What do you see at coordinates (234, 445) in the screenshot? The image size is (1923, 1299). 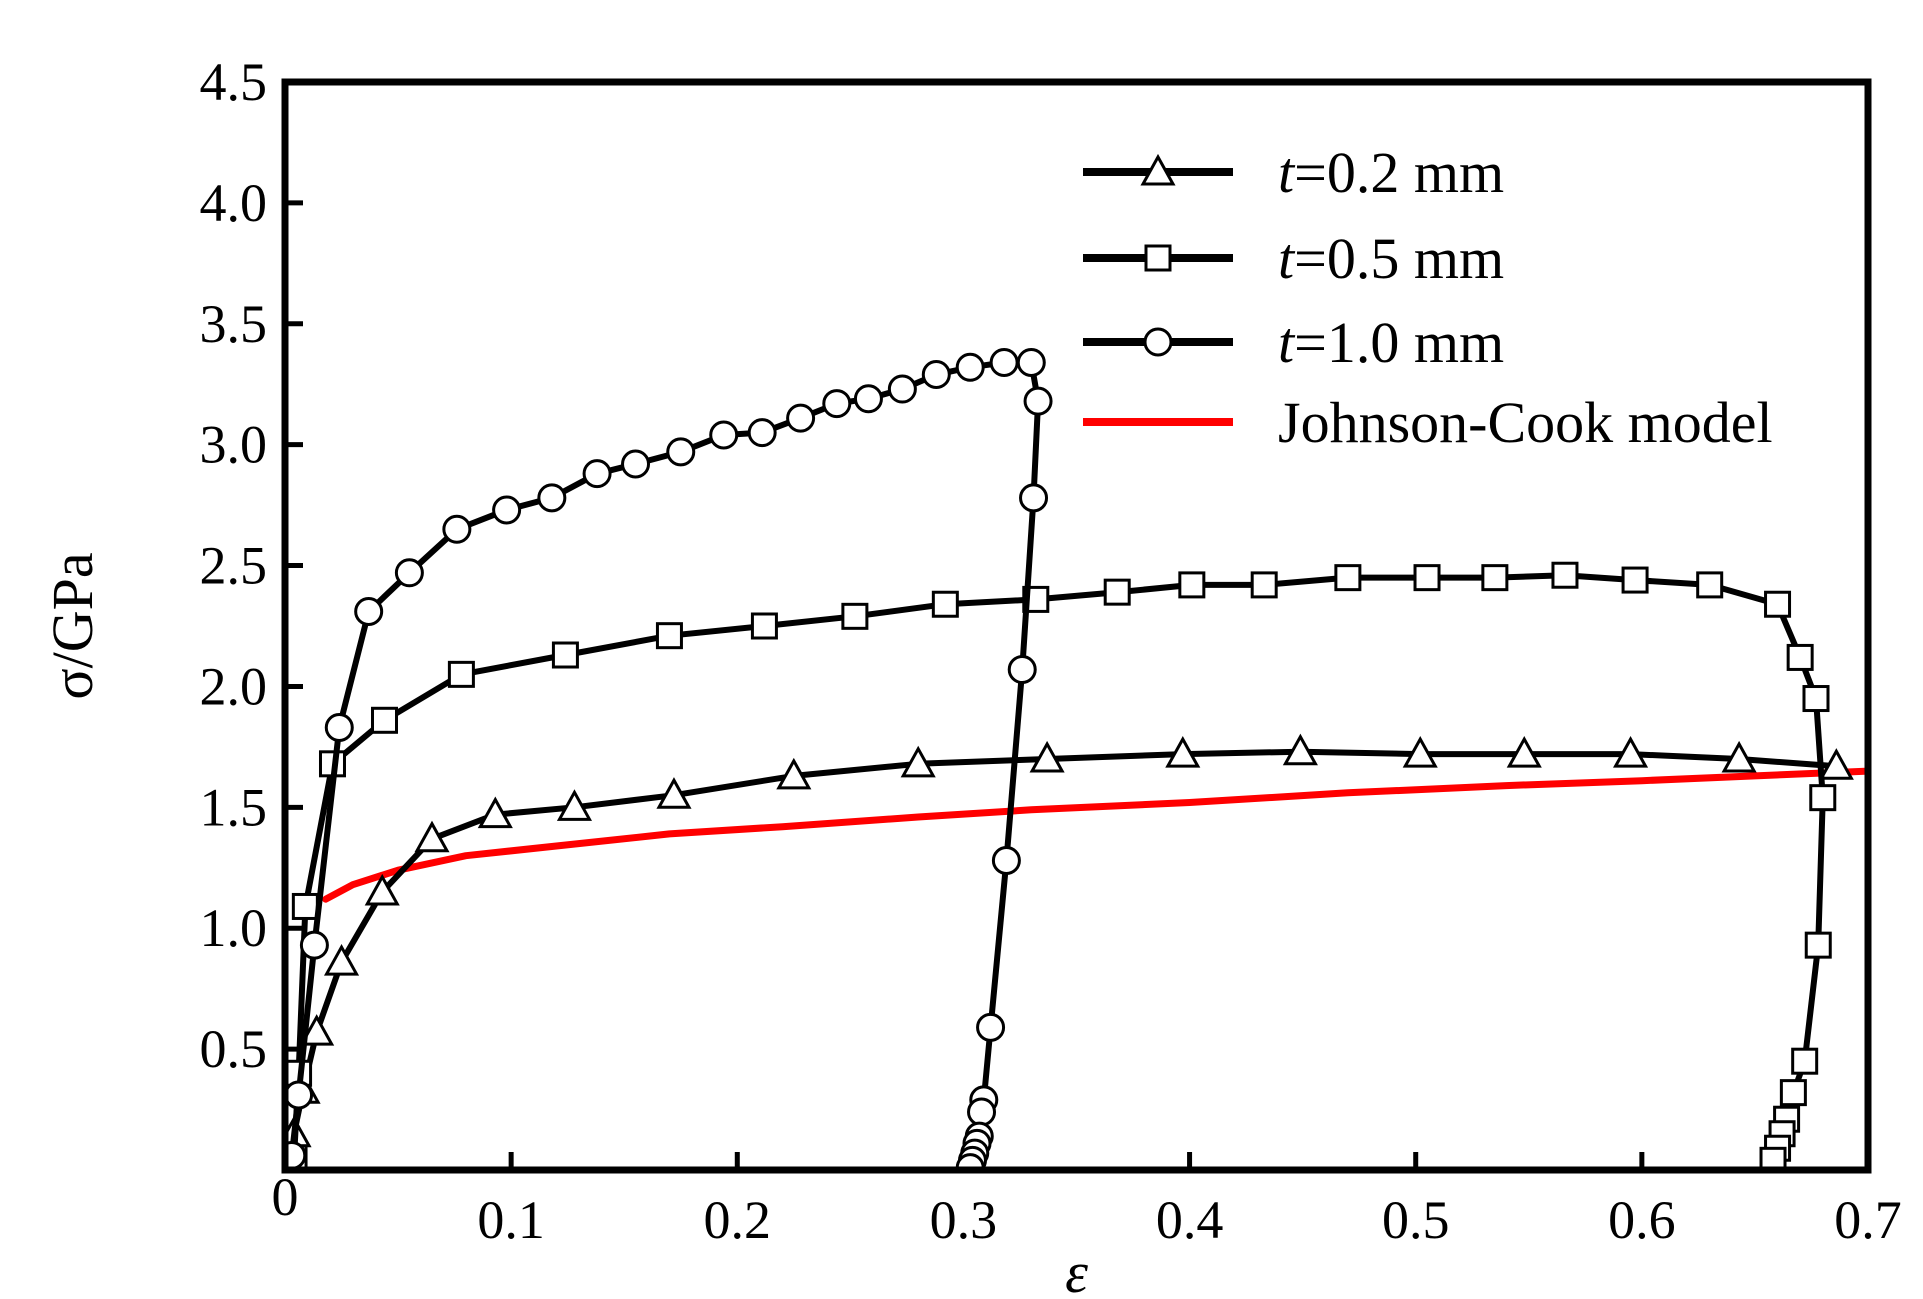 I see `y-tick-label: 3.0` at bounding box center [234, 445].